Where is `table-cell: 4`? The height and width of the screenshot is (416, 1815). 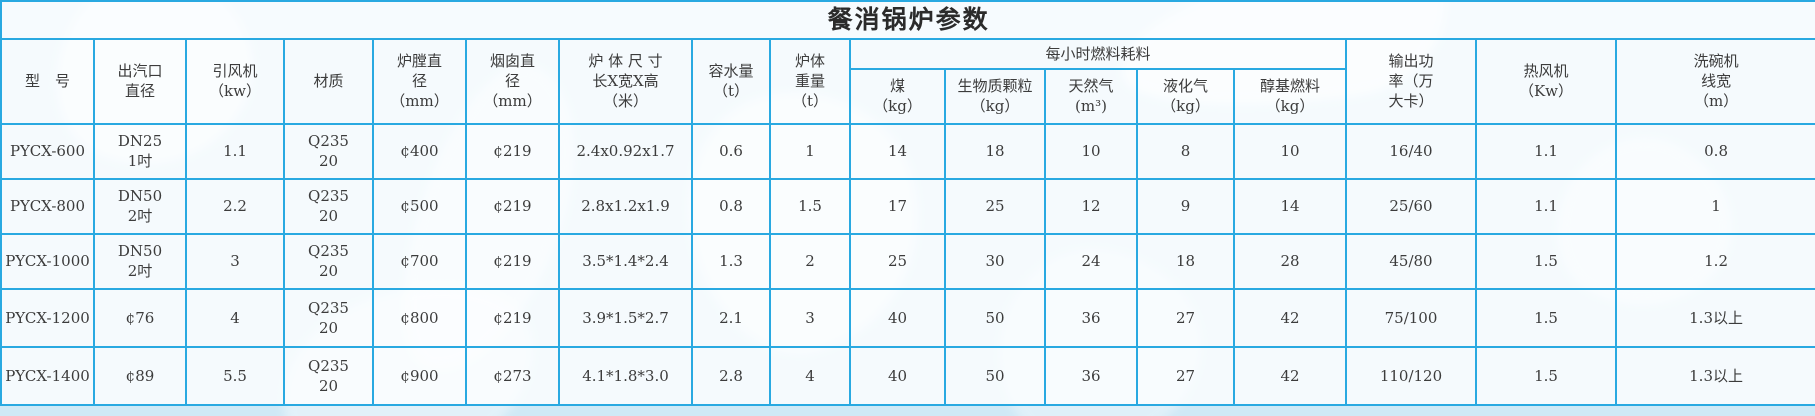 table-cell: 4 is located at coordinates (235, 317).